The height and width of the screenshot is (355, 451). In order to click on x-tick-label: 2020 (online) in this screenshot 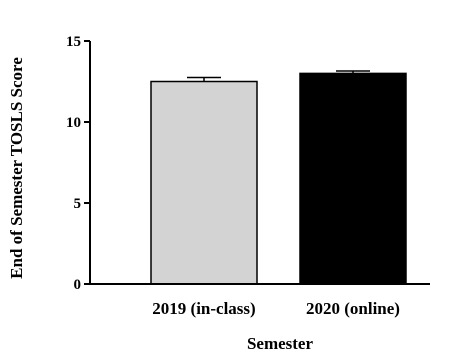, I will do `click(353, 308)`.